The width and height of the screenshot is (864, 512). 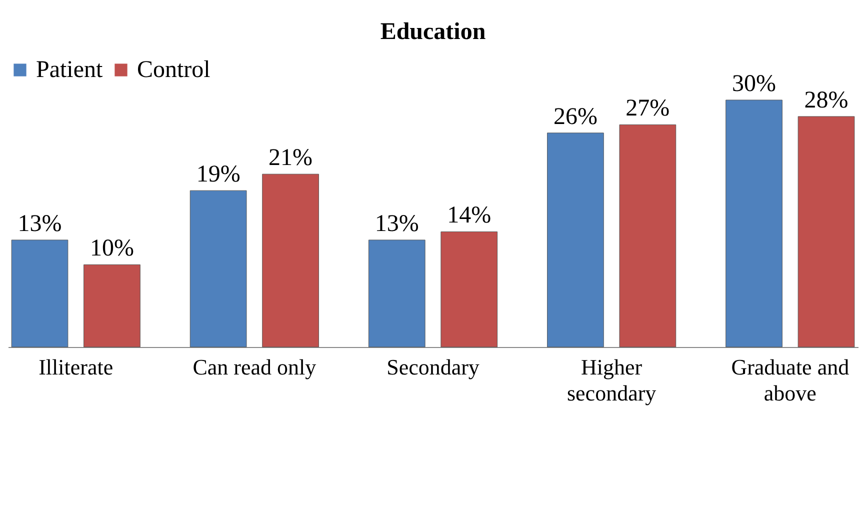 I want to click on data-label: 14%, so click(x=469, y=215).